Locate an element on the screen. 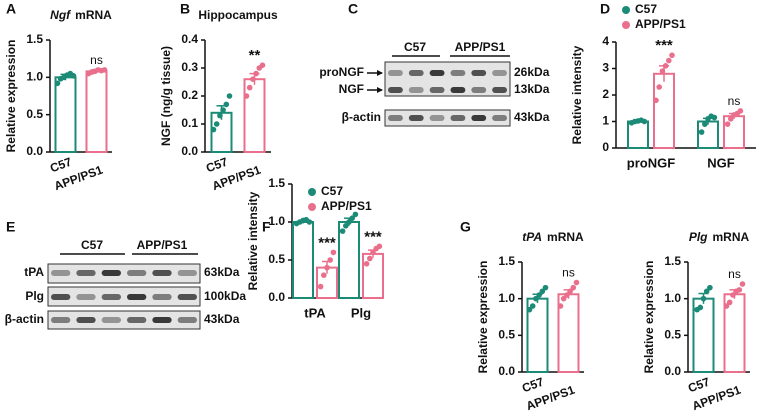 The width and height of the screenshot is (772, 419). y-tick-label: 0 is located at coordinates (605, 147).